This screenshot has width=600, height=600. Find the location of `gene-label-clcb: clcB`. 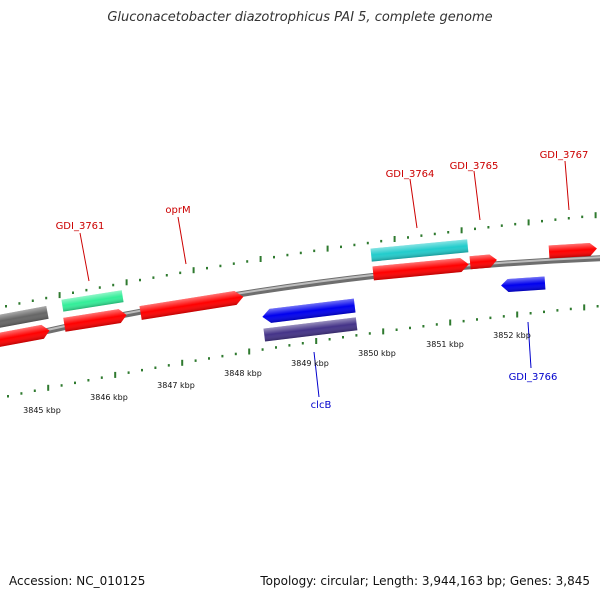

gene-label-clcb: clcB is located at coordinates (321, 405).